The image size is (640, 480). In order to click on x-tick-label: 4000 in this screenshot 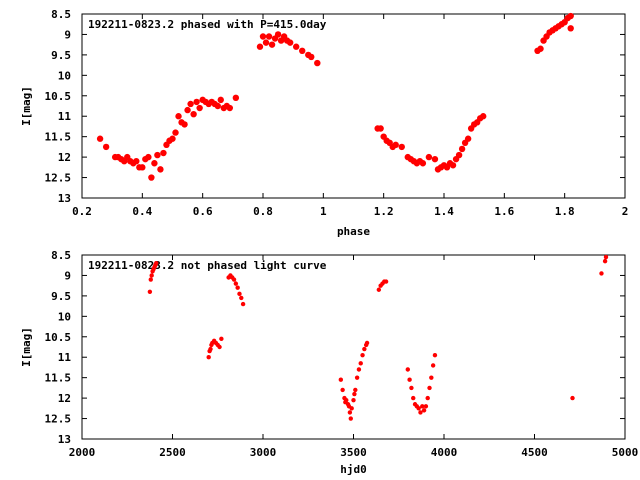, I will do `click(444, 452)`.